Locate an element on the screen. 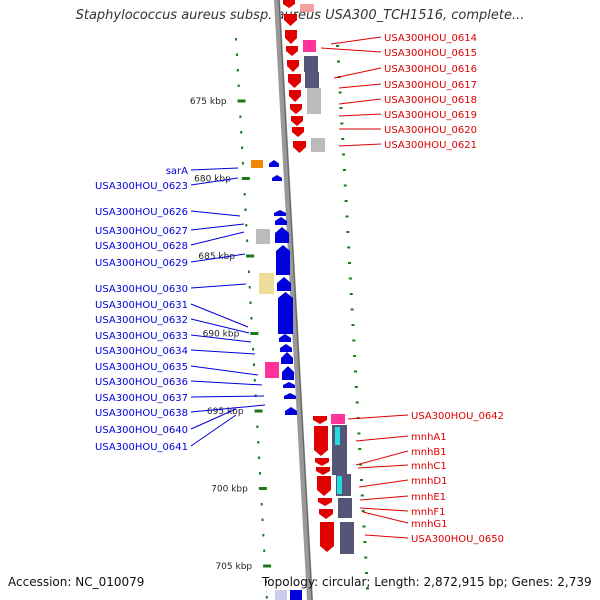 This screenshot has height=600, width=600. ruler-tick-label: 680 kbp is located at coordinates (212, 180).